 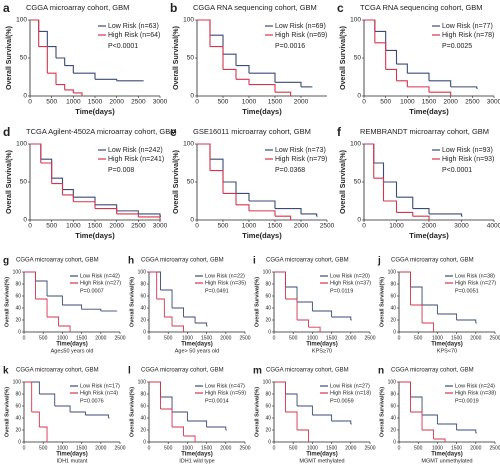 I want to click on subgroup-label: IDH1 mutant, so click(x=72, y=461).